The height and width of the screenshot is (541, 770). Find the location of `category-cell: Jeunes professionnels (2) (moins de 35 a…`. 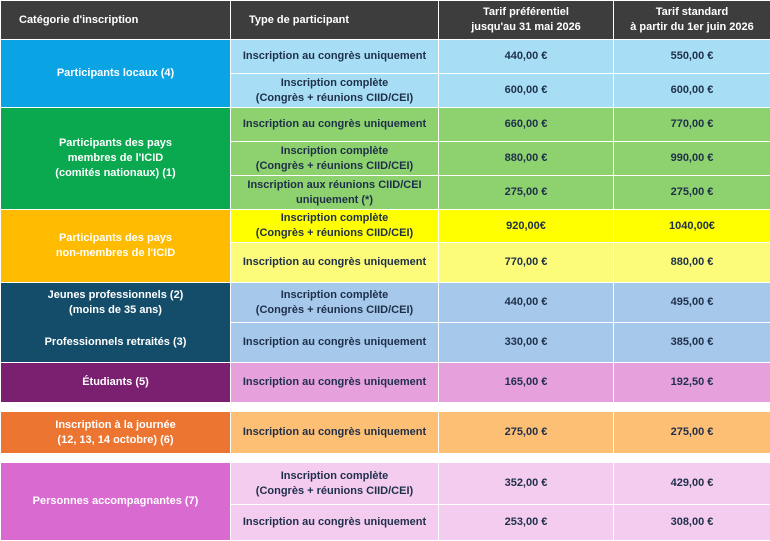

category-cell: Jeunes professionnels (2) (moins de 35 a… is located at coordinates (116, 303).